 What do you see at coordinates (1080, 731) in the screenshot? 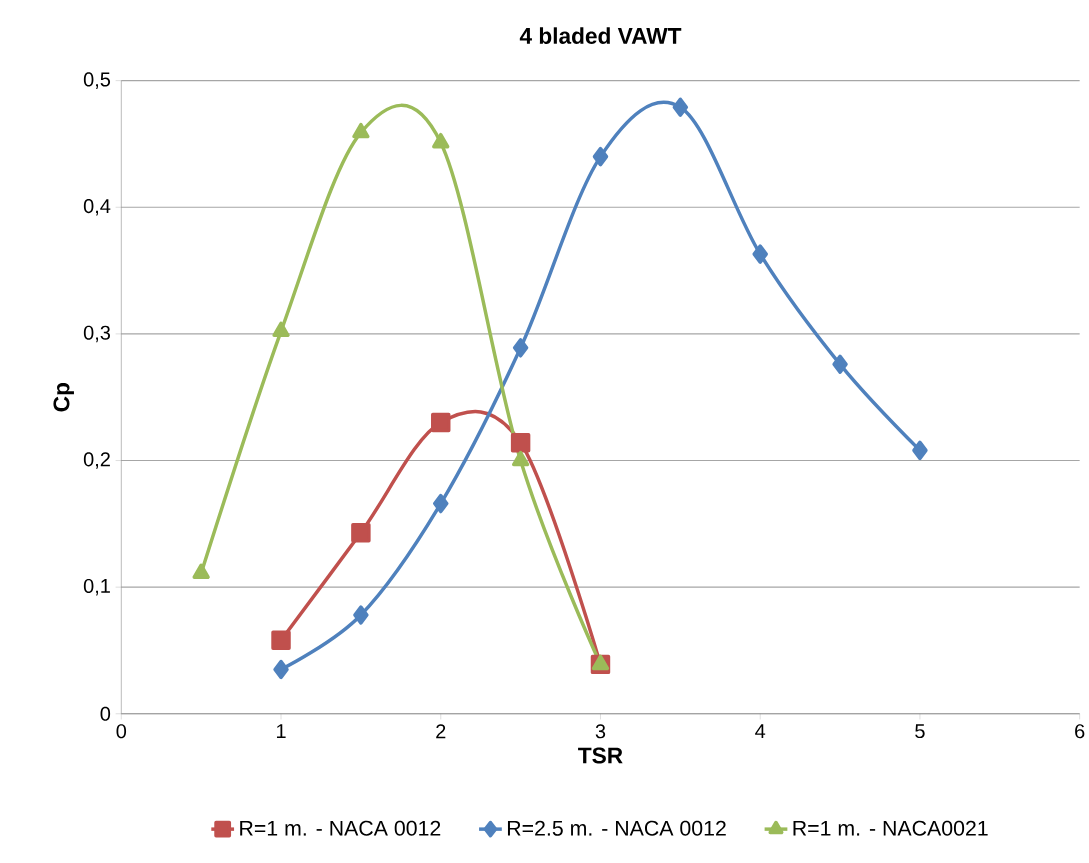
I see `x-tick-label: 6` at bounding box center [1080, 731].